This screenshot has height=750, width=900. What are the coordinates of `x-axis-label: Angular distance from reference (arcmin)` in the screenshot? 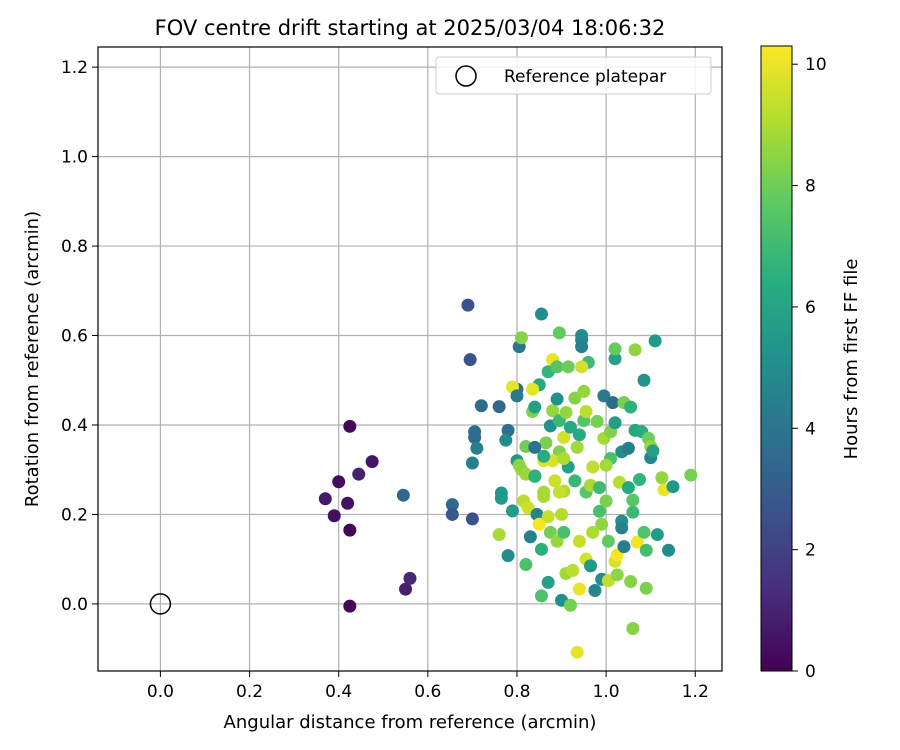 It's located at (410, 722).